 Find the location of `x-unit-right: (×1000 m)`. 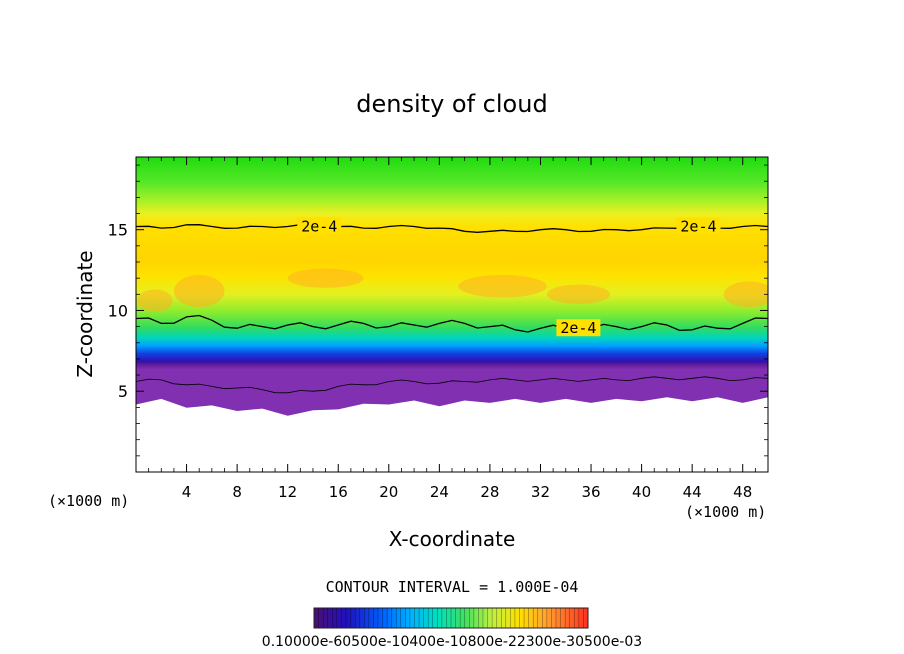

x-unit-right: (×1000 m) is located at coordinates (725, 512).